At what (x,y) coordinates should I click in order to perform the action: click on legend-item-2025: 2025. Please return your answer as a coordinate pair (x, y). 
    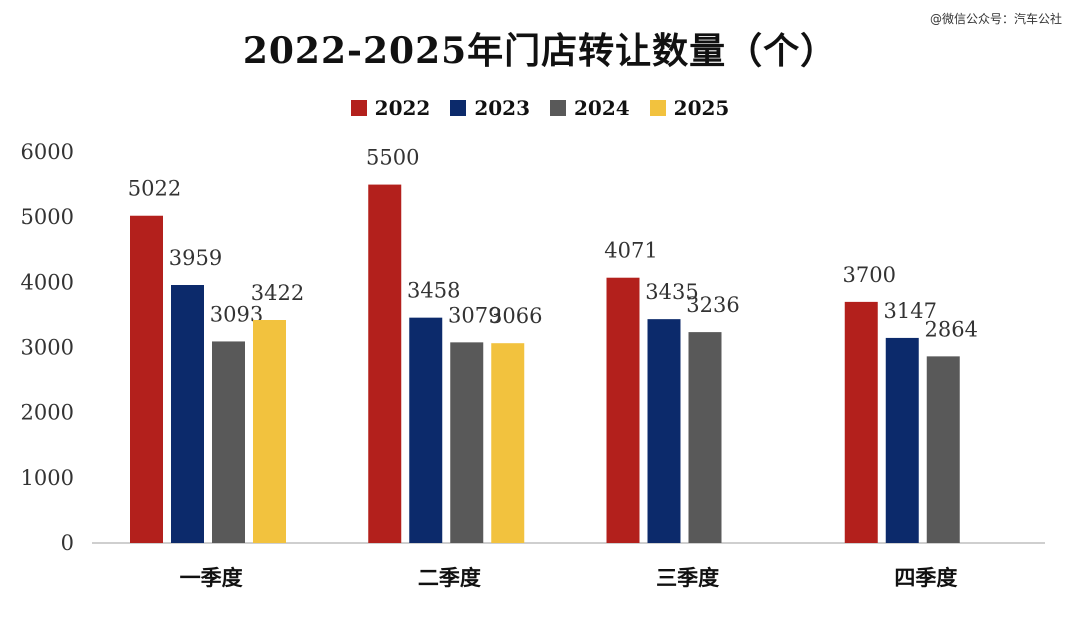
    Looking at the image, I should click on (689, 108).